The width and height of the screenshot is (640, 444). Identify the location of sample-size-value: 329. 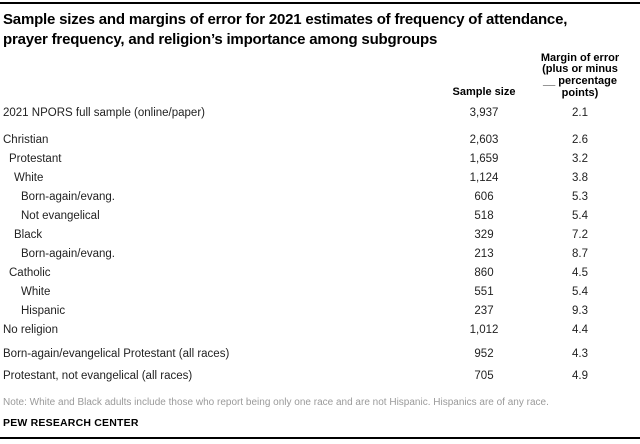
(484, 235).